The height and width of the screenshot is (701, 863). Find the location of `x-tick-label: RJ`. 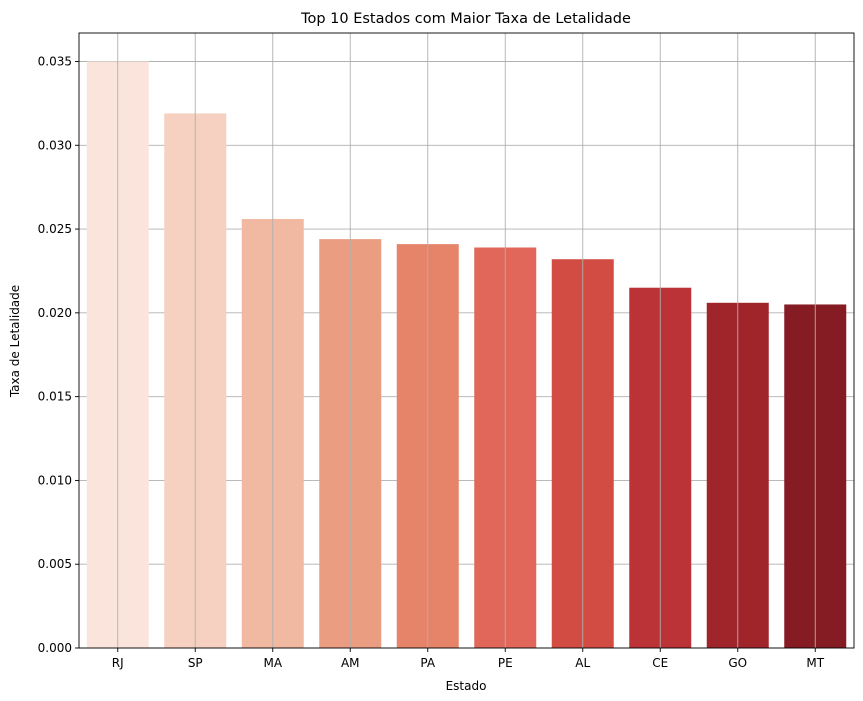

x-tick-label: RJ is located at coordinates (118, 663).